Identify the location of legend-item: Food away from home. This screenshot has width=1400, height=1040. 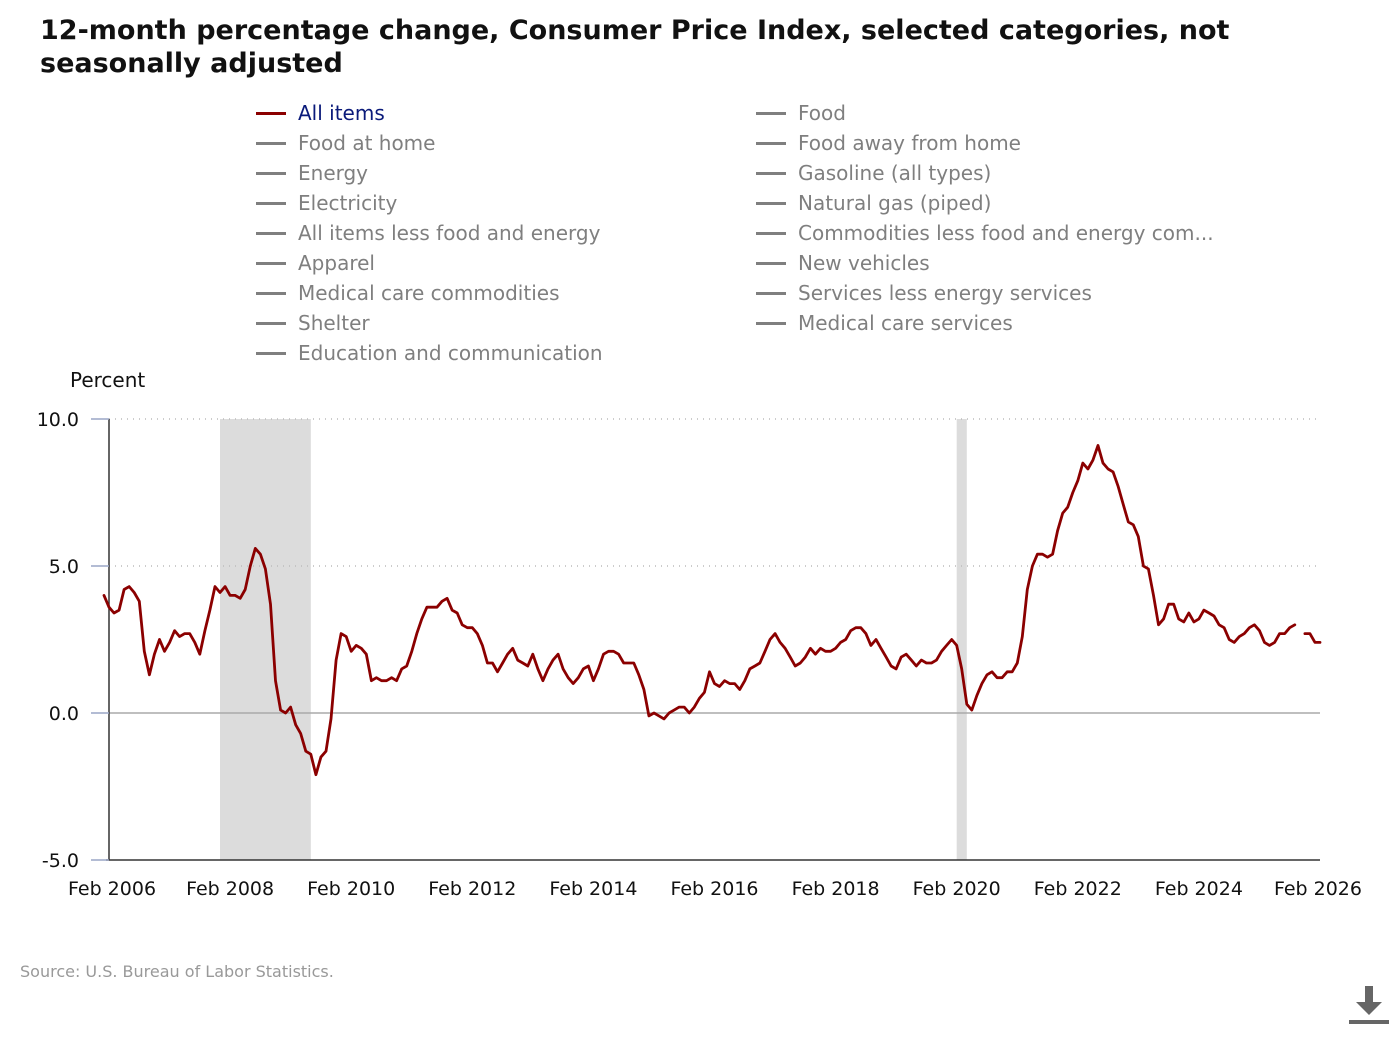
(1006, 143).